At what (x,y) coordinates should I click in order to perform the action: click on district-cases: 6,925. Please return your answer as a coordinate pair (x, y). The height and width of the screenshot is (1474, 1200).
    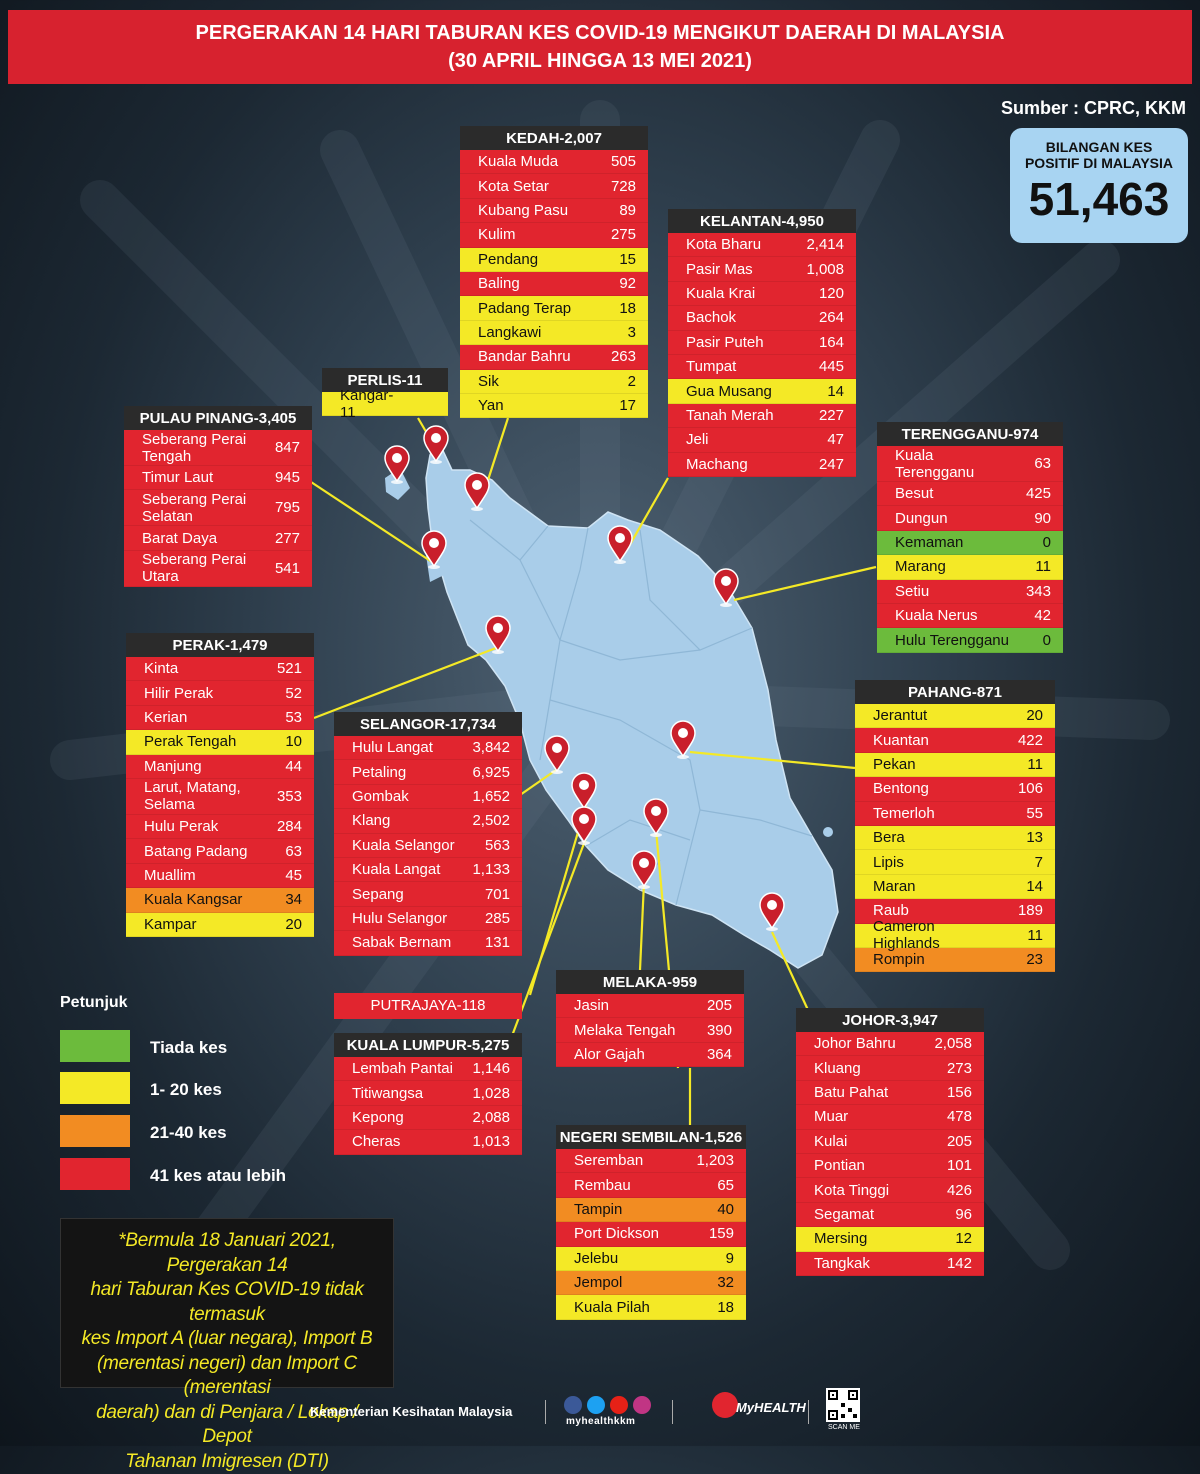
    Looking at the image, I should click on (490, 772).